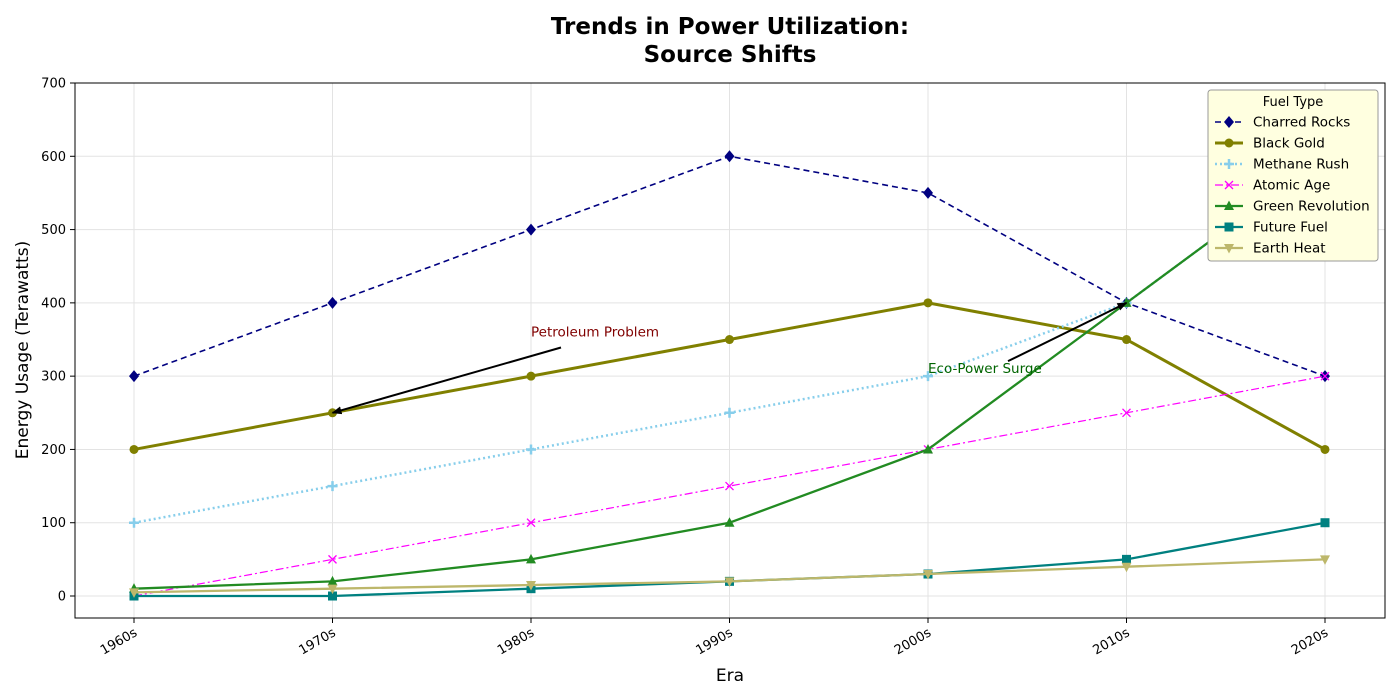 The image size is (1400, 700). Describe the element at coordinates (58, 341) in the screenshot. I see `y-axis-ticks: 0 100 200 300 400 500 600 700` at that location.